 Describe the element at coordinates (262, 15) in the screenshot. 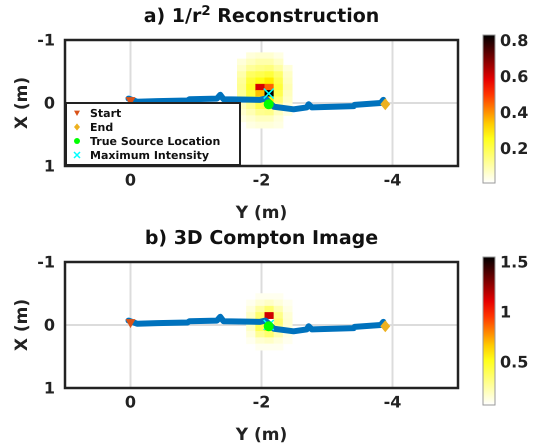

I see `chart-title: a) 1/r$^{2}$ Reconstruction` at that location.